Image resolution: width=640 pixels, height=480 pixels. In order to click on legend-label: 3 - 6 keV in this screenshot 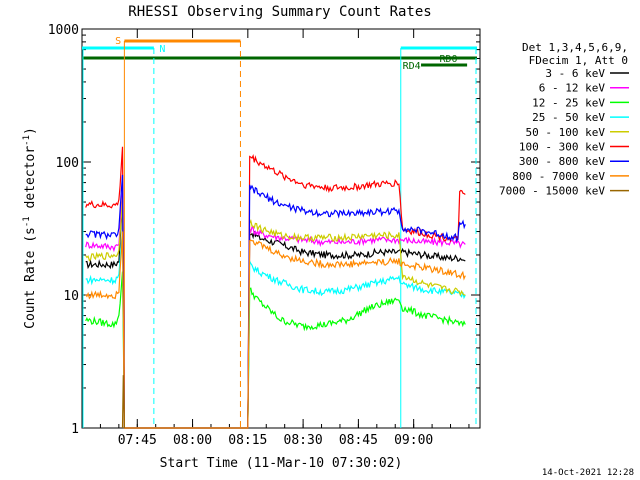, I will do `click(575, 73)`.